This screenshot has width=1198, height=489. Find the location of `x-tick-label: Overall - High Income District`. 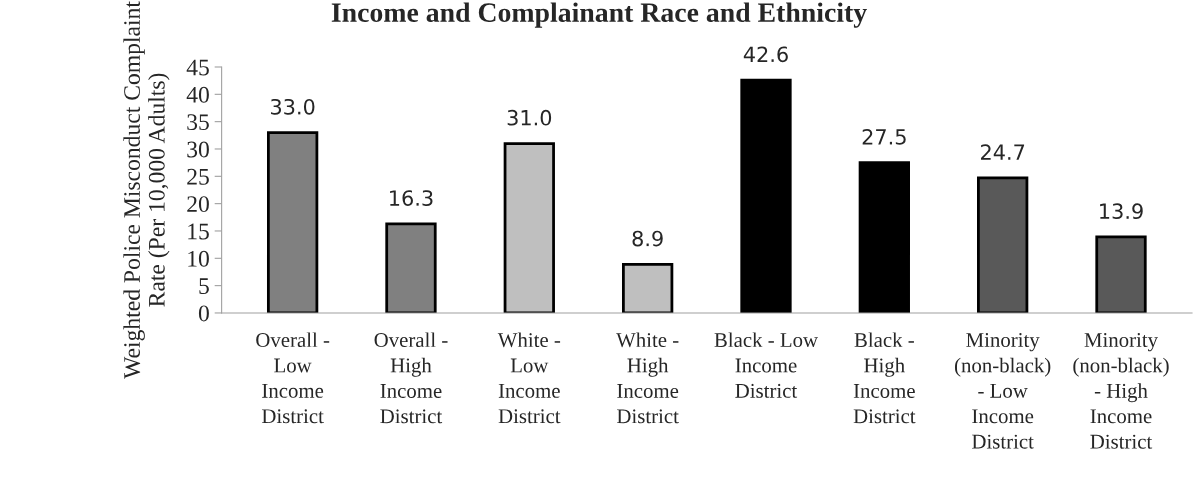

x-tick-label: Overall - High Income District is located at coordinates (411, 378).